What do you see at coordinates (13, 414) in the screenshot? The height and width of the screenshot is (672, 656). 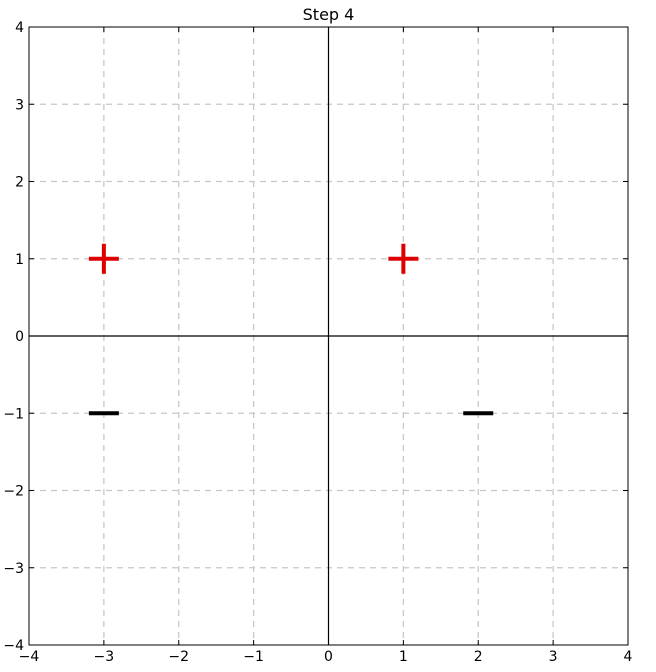 I see `y-tick-label: −1` at bounding box center [13, 414].